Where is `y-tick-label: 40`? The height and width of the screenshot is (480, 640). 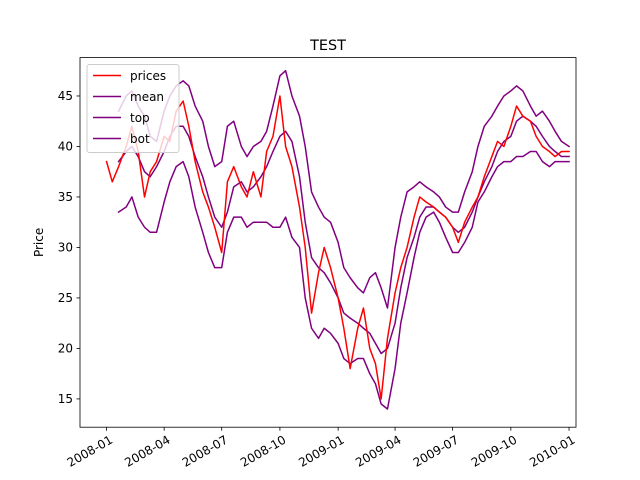
y-tick-label: 40 is located at coordinates (65, 147).